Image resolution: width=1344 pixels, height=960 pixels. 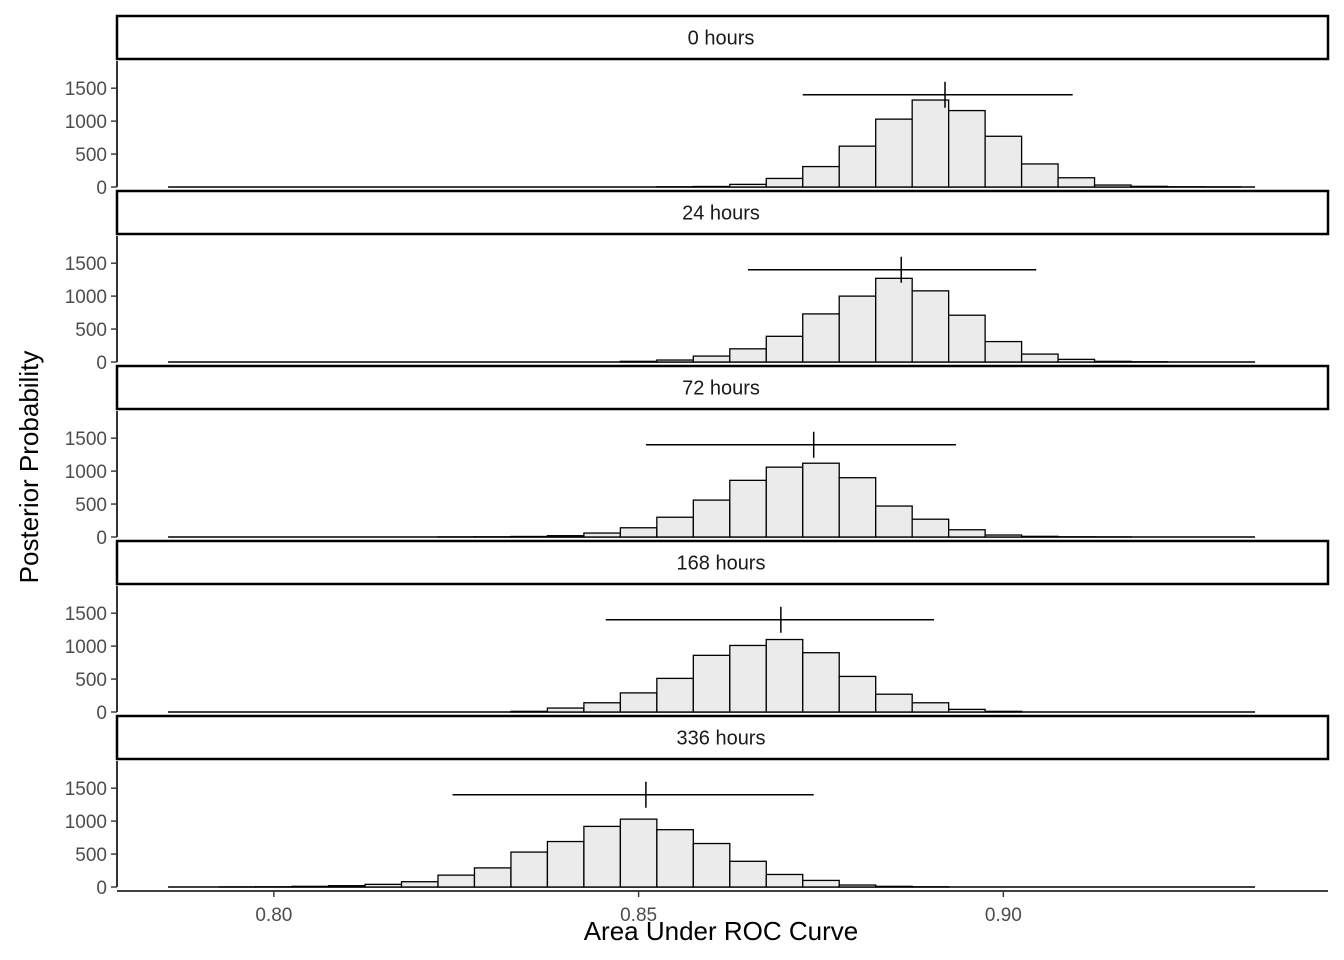 What do you see at coordinates (638, 915) in the screenshot?
I see `x-tick-label: 0.85` at bounding box center [638, 915].